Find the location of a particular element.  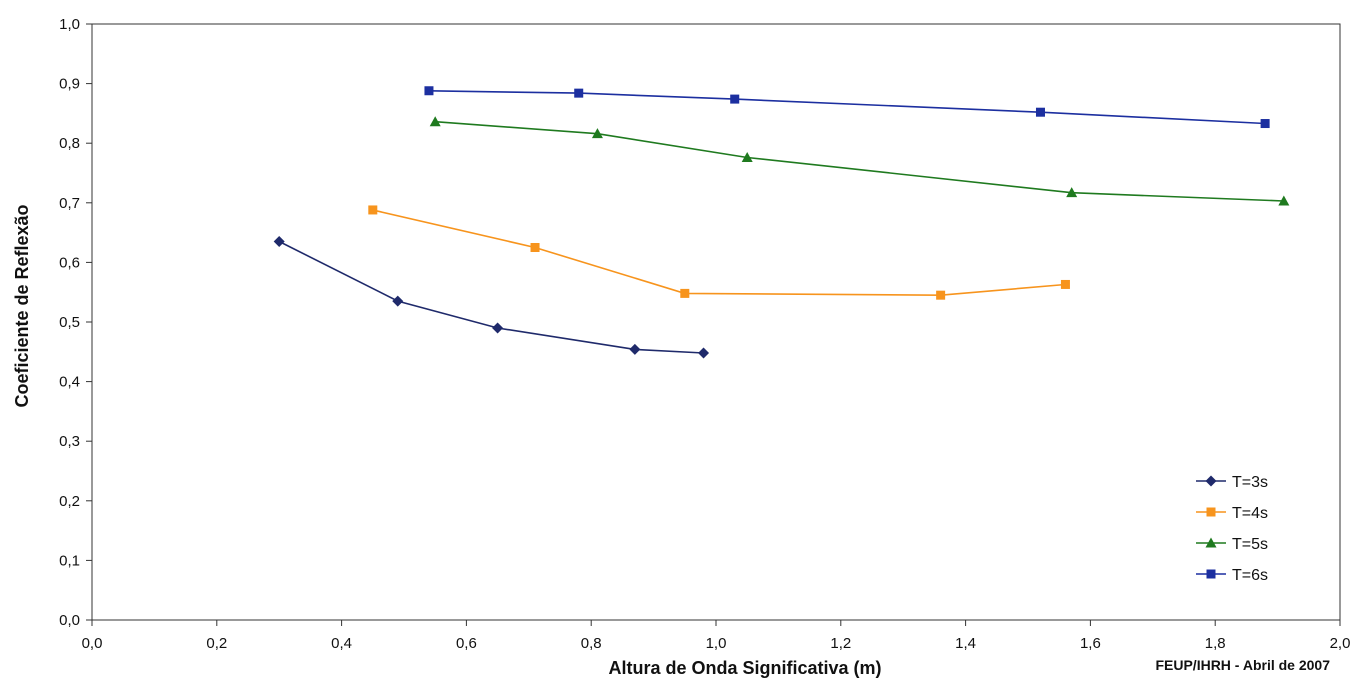

y-tick-label: 0,7 is located at coordinates (69, 203).